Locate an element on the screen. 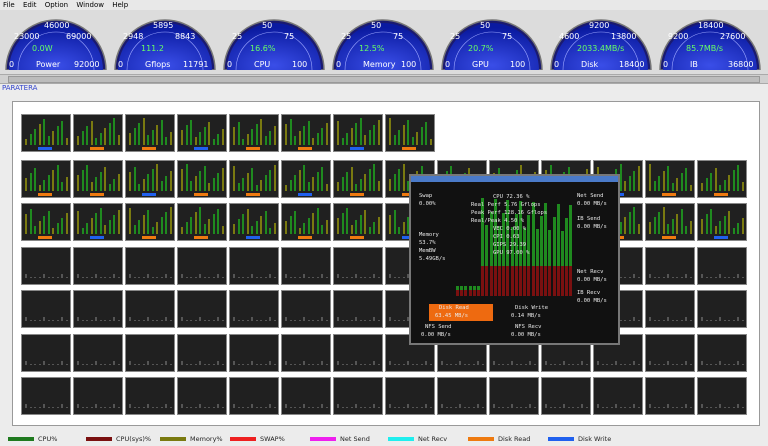 The width and height of the screenshot is (768, 446). gauge-dial is located at coordinates (274, 44).